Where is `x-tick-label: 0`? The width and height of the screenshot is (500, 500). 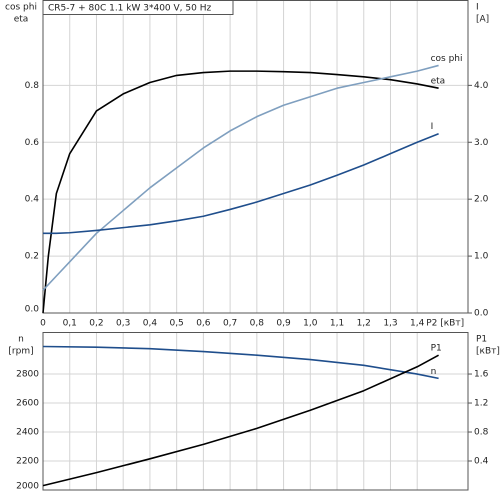
x-tick-label: 0 is located at coordinates (43, 324).